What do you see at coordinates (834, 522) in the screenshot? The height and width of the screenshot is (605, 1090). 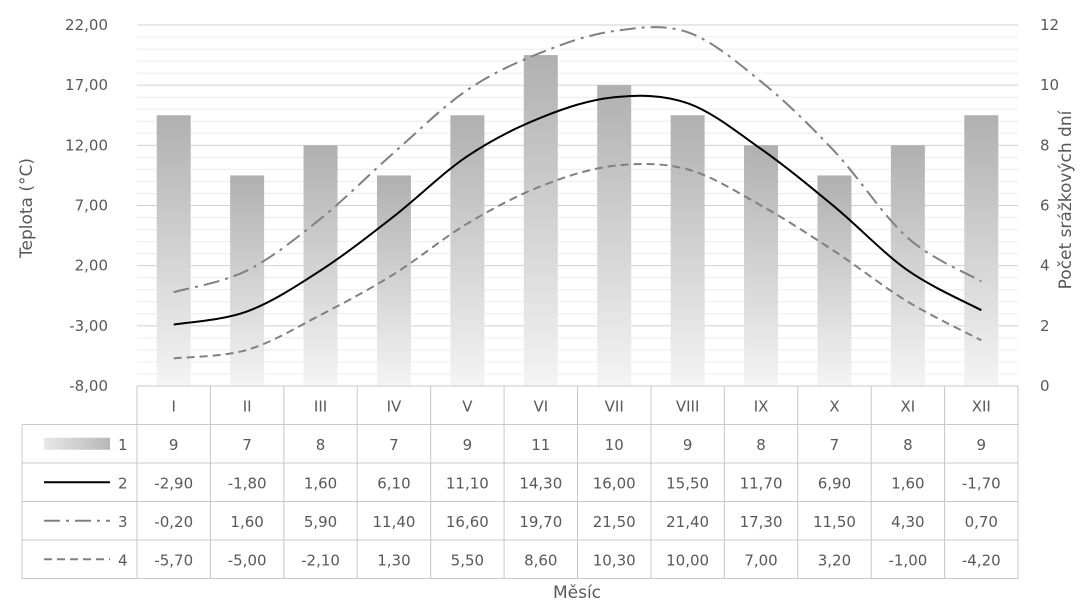 I see `table-cell: 11,50` at bounding box center [834, 522].